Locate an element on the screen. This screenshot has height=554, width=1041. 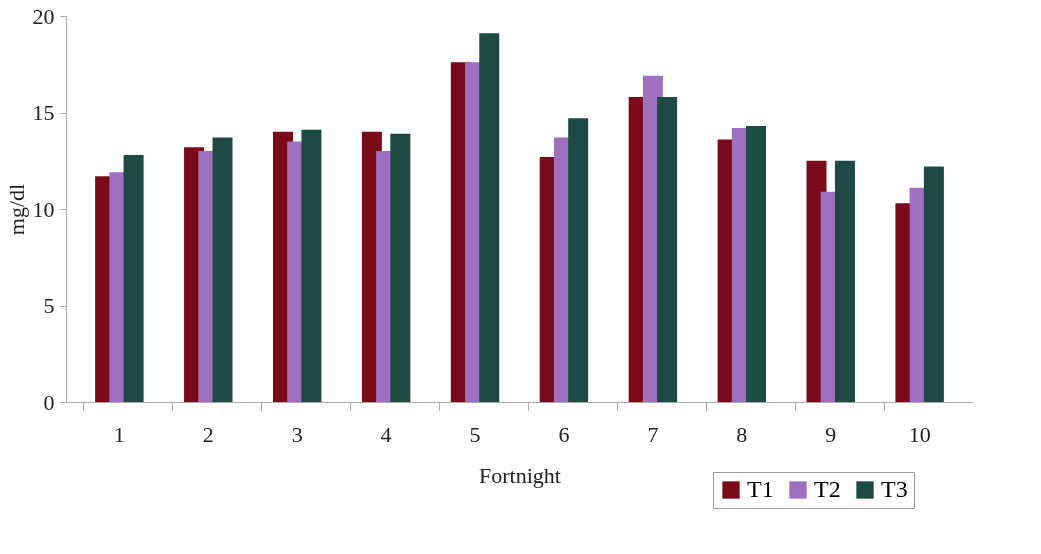
x-tick-label: 5 is located at coordinates (475, 434).